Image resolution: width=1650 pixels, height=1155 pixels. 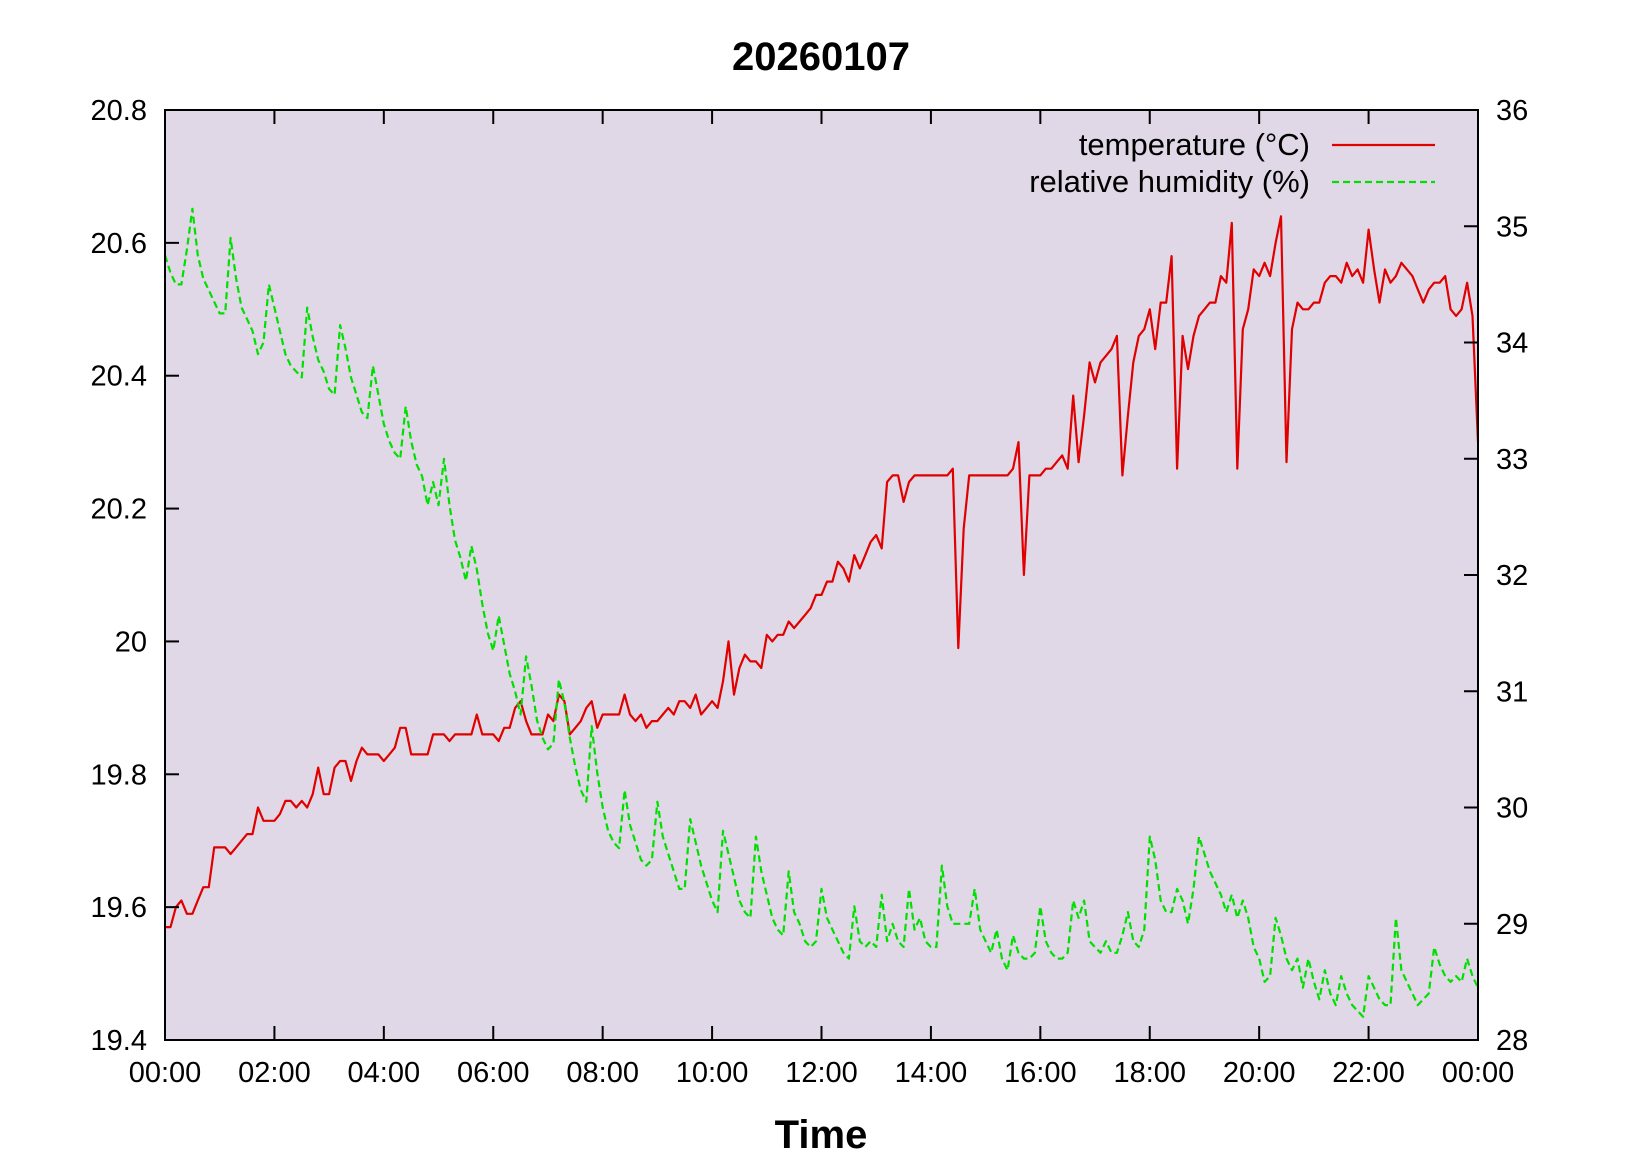 What do you see at coordinates (119, 908) in the screenshot?
I see `y-left-tick-label: 19.6` at bounding box center [119, 908].